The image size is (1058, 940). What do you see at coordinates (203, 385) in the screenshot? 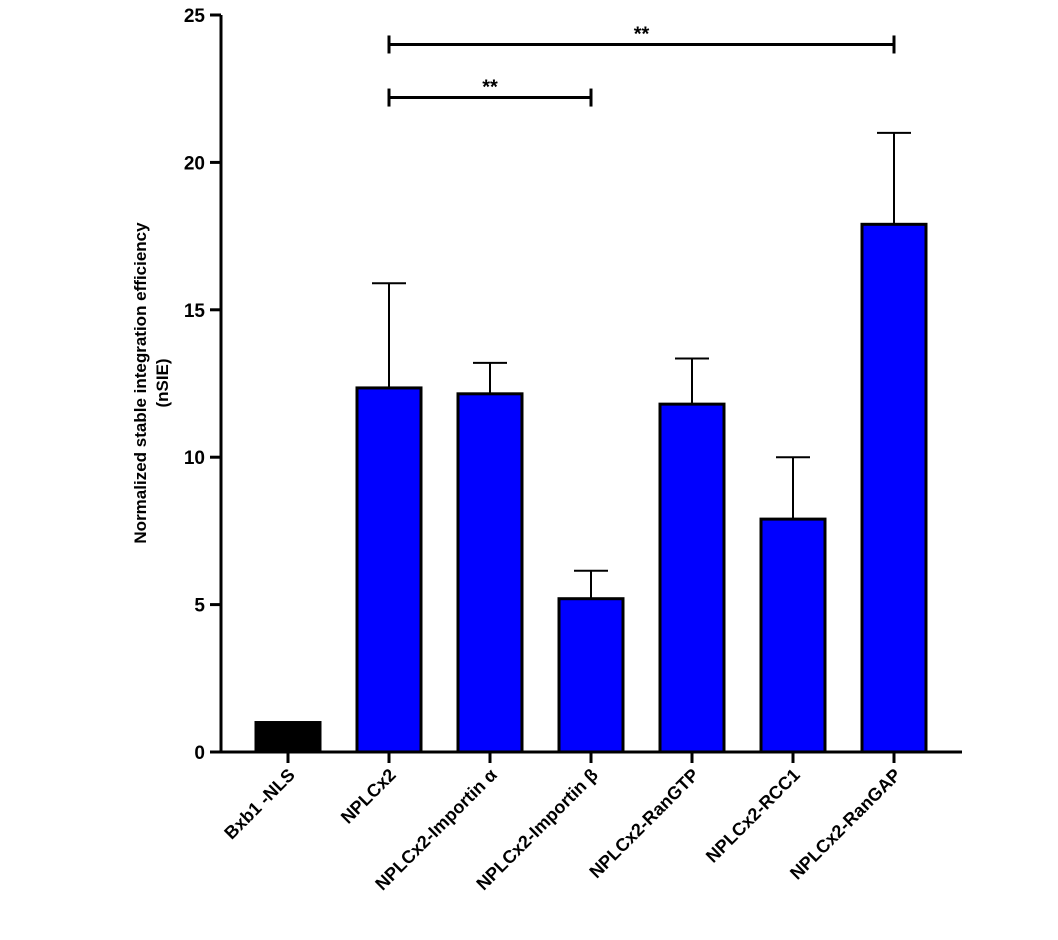
I see `y-axis: 0 5 10 15 20 25` at bounding box center [203, 385].